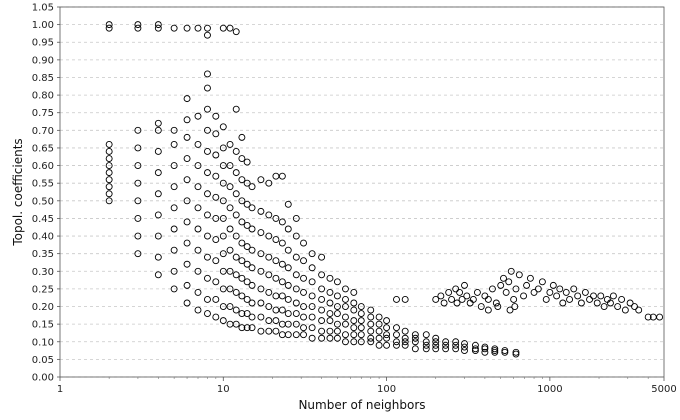  What do you see at coordinates (43, 325) in the screenshot?
I see `y-tick-label: 0.15` at bounding box center [43, 325].